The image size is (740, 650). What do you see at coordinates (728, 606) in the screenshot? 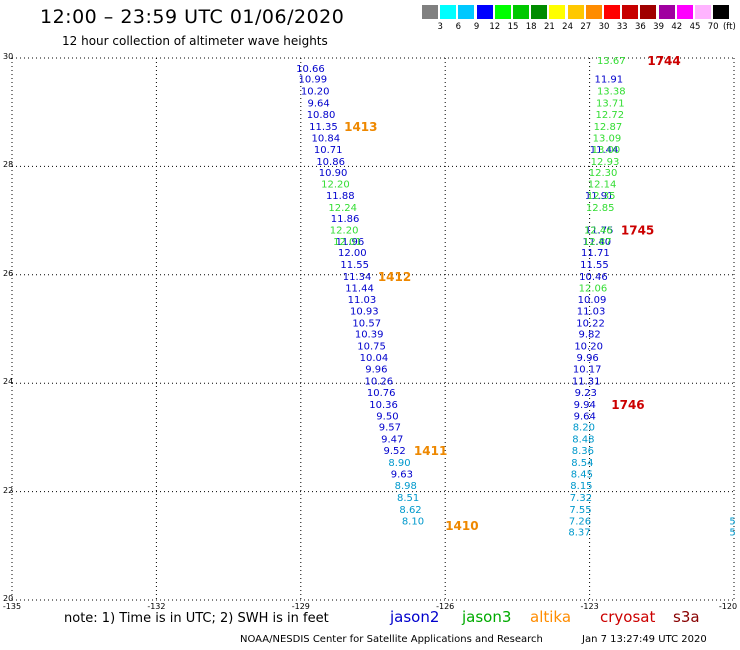
I see `x-tick-label-5: -120` at bounding box center [728, 606].